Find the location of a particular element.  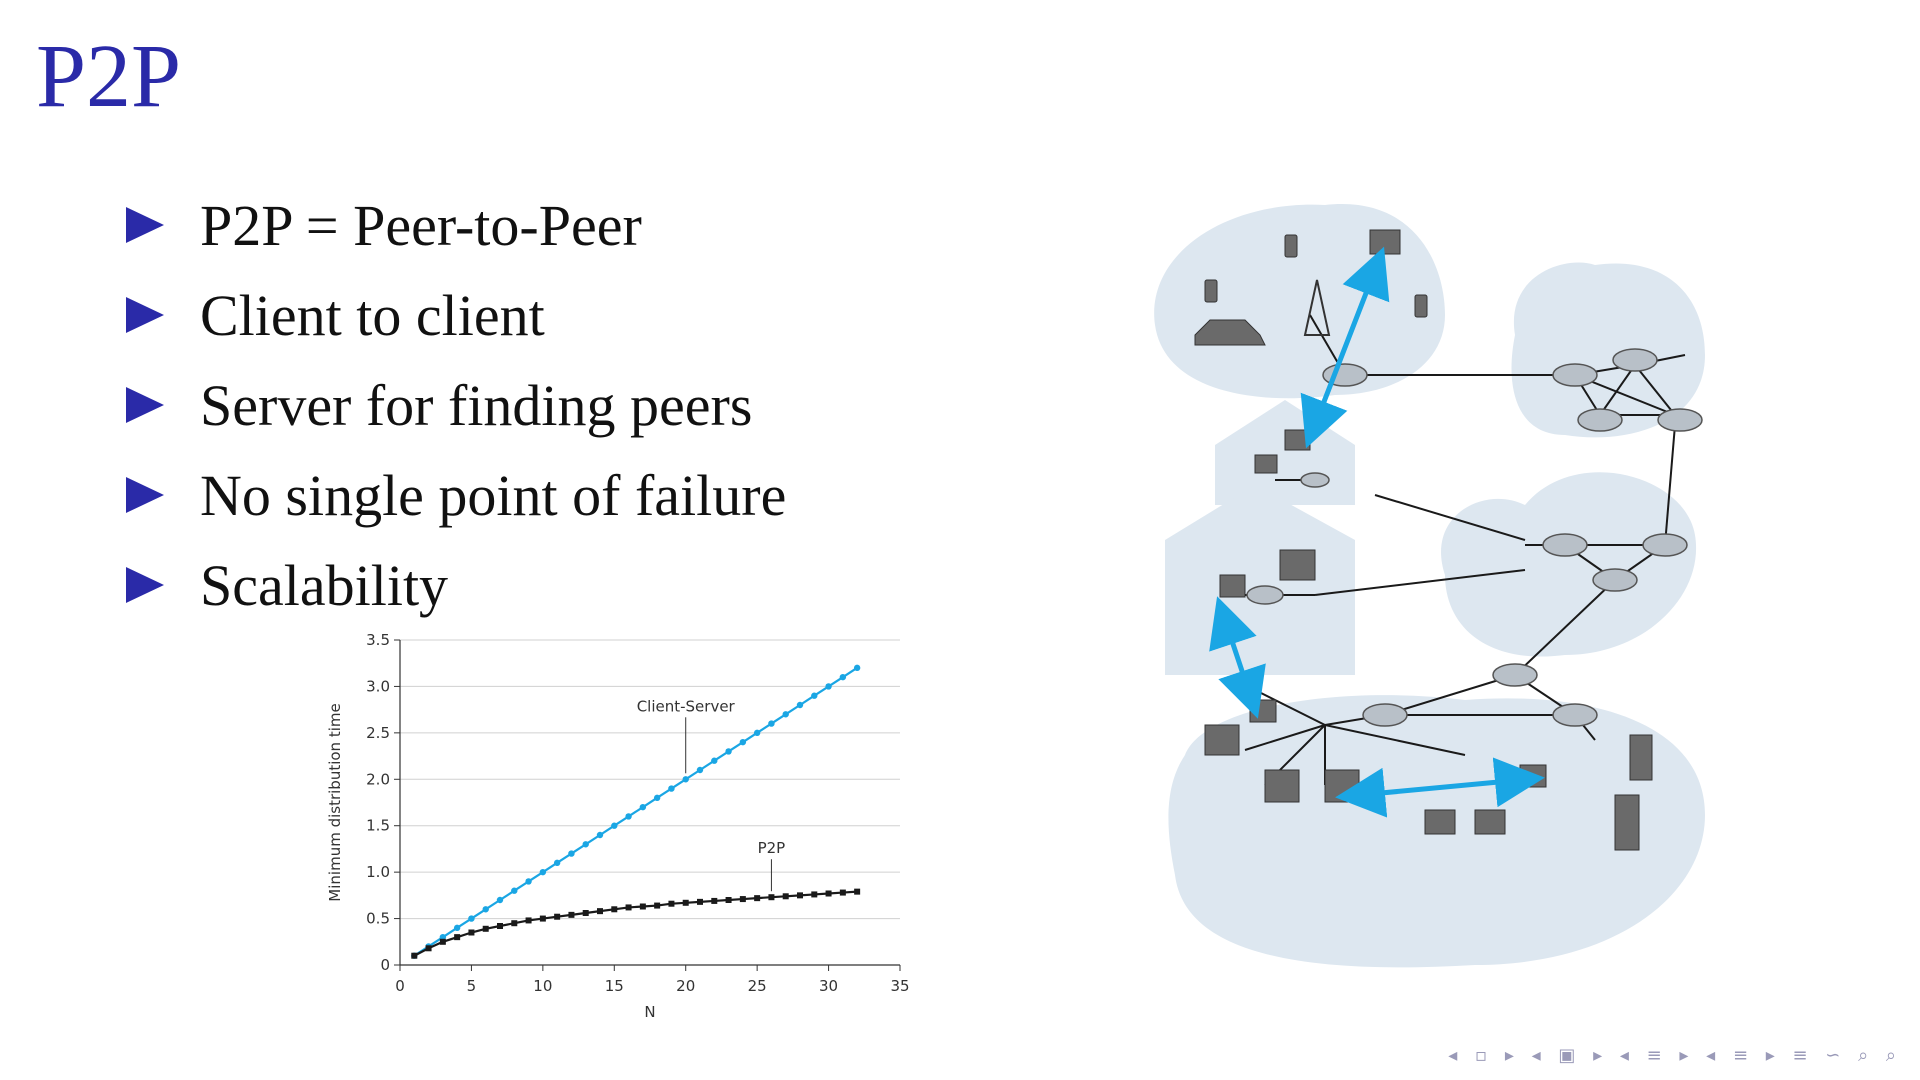

y-tick-label: 3.0 is located at coordinates (378, 686).